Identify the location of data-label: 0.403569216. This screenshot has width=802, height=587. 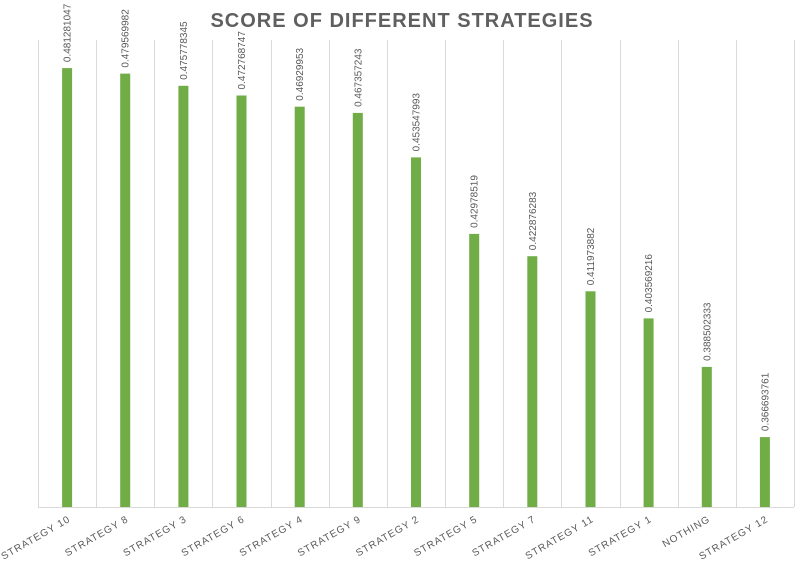
(649, 283).